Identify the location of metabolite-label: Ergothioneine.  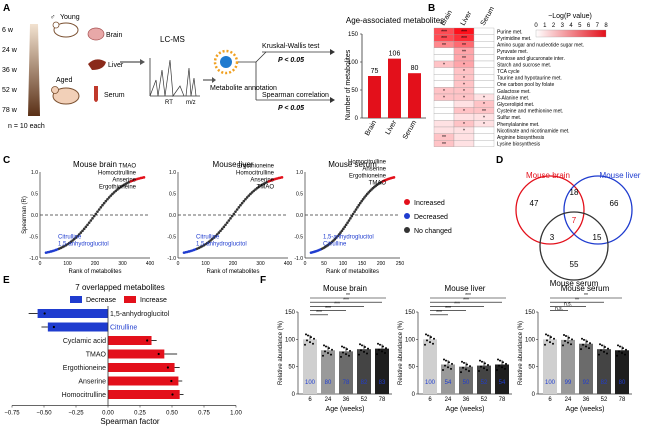
(118, 187).